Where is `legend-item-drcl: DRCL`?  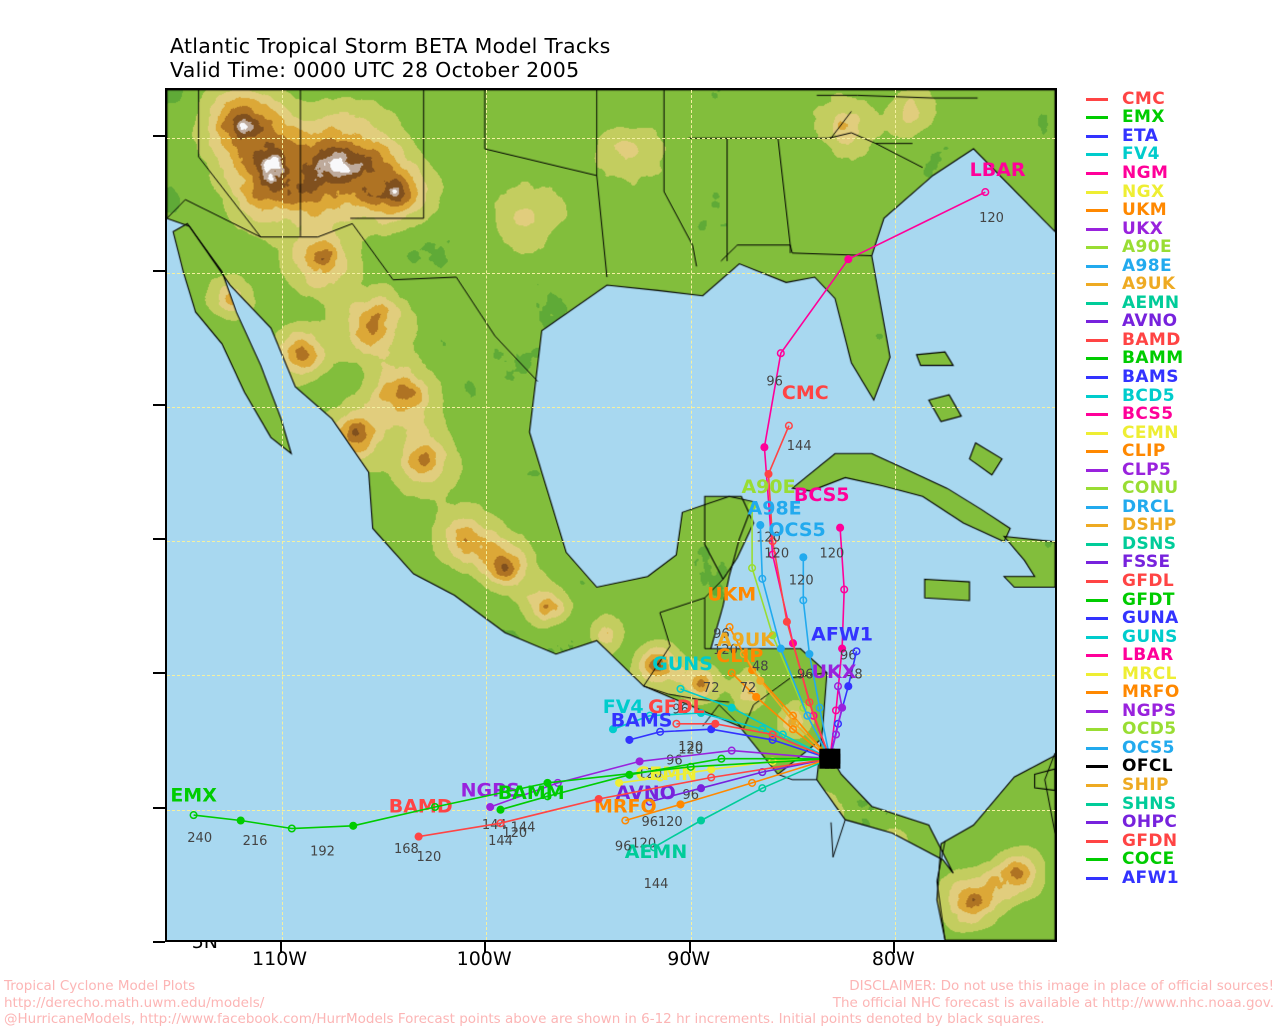 legend-item-drcl: DRCL is located at coordinates (1179, 507).